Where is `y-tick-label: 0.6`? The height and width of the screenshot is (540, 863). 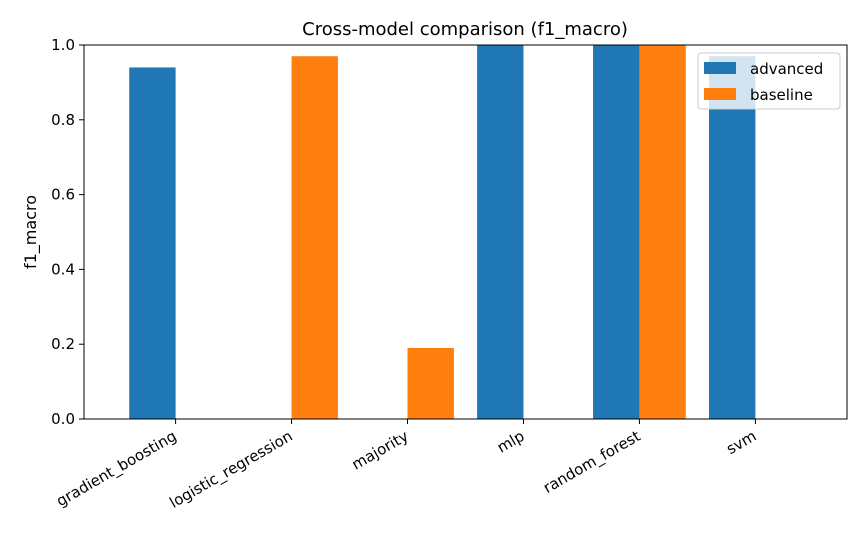 y-tick-label: 0.6 is located at coordinates (63, 195).